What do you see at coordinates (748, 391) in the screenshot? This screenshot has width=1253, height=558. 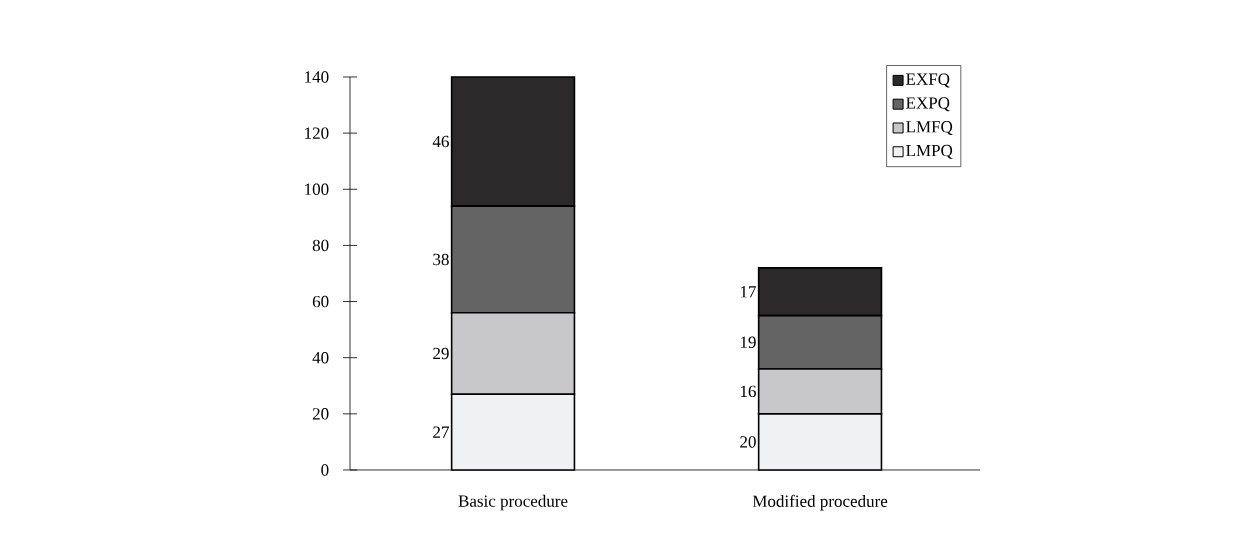 I see `data-label: 16` at bounding box center [748, 391].